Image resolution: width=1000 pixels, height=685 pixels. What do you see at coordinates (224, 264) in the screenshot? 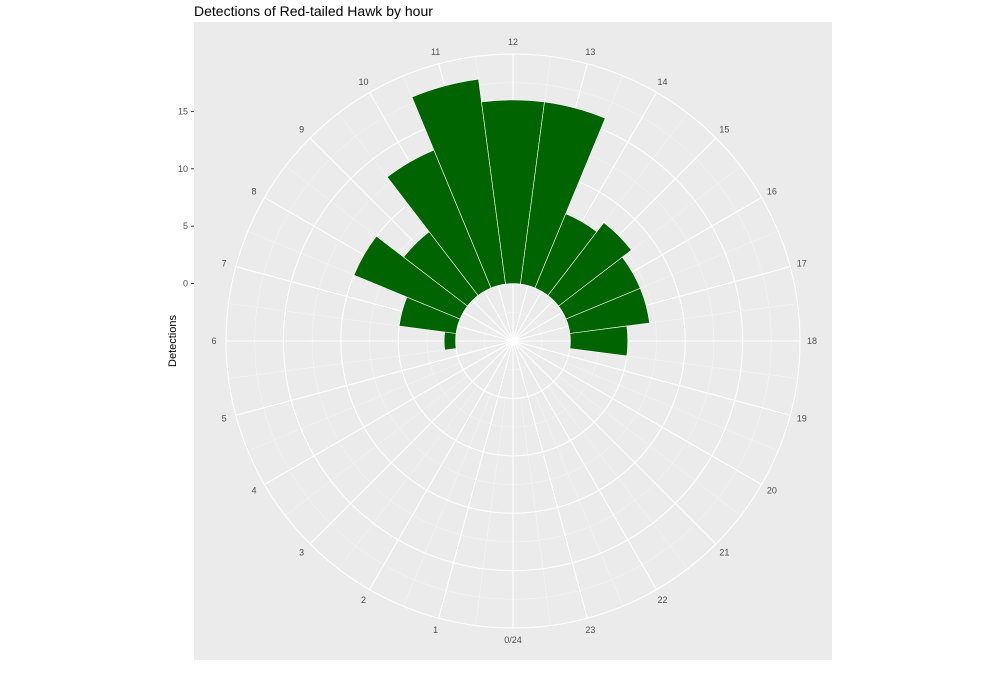
I see `hour-tick-label: 7` at bounding box center [224, 264].